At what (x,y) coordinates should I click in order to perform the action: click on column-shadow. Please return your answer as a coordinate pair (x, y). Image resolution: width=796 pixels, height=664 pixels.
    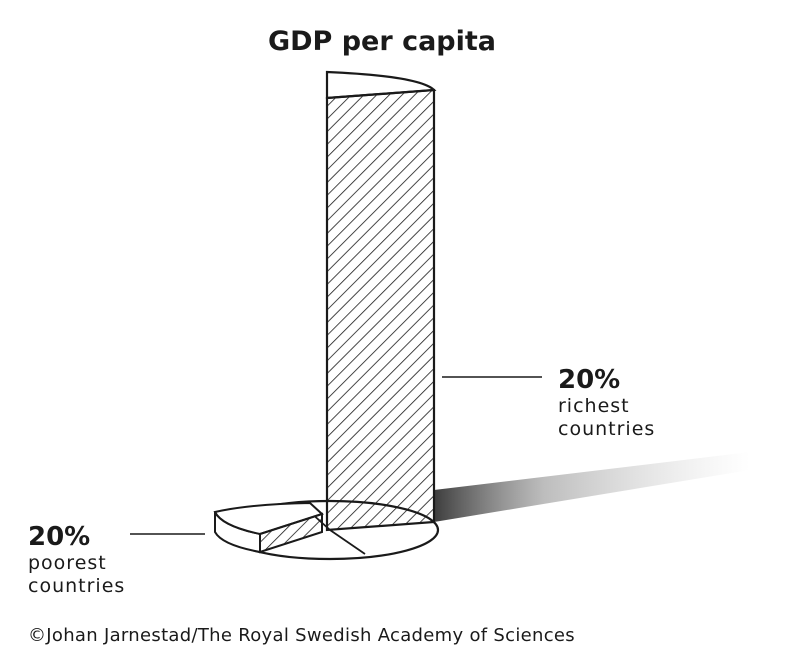
    Looking at the image, I should click on (592, 487).